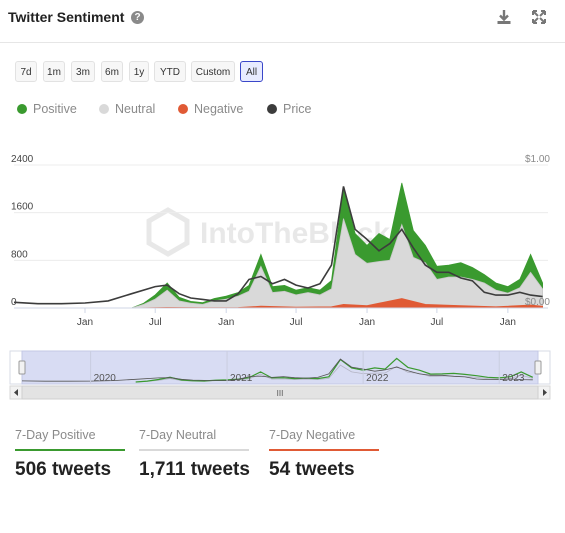 This screenshot has height=533, width=565. What do you see at coordinates (213, 71) in the screenshot?
I see `range-custom-button: Custom` at bounding box center [213, 71].